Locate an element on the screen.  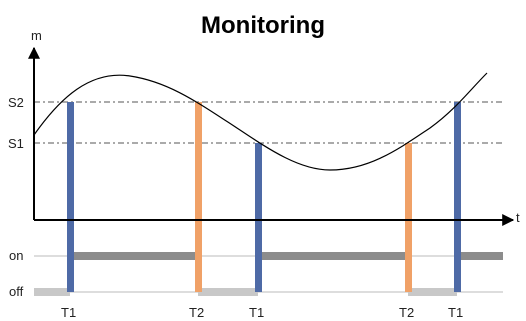
diagram-title: Monitoring is located at coordinates (263, 25).